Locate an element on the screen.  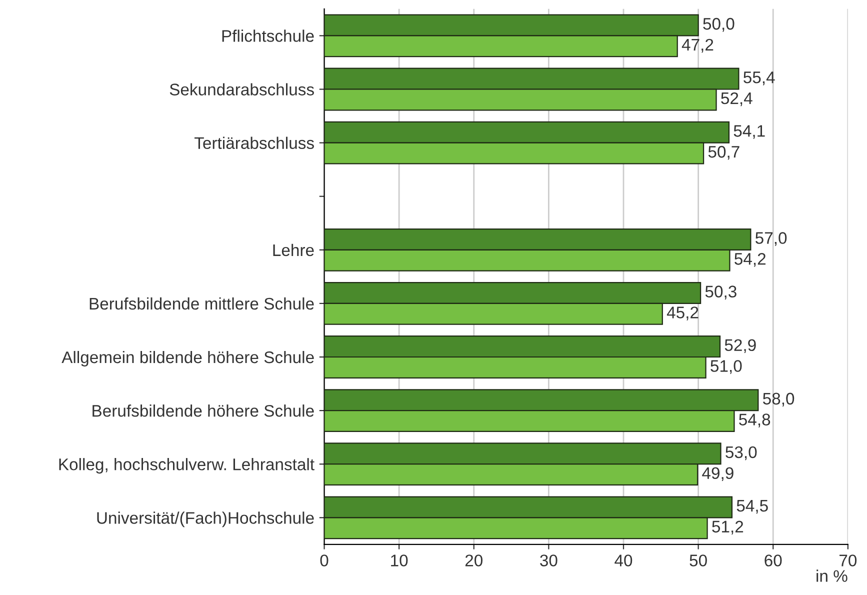
y-tick-label: Kolleg, hochschulverw. Lehranstalt is located at coordinates (186, 466).